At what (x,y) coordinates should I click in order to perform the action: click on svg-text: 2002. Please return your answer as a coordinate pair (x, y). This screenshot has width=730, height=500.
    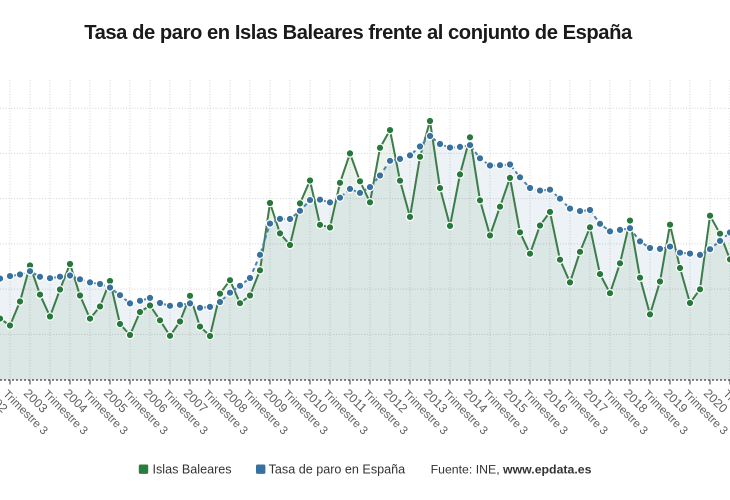
    Looking at the image, I should click on (5, 400).